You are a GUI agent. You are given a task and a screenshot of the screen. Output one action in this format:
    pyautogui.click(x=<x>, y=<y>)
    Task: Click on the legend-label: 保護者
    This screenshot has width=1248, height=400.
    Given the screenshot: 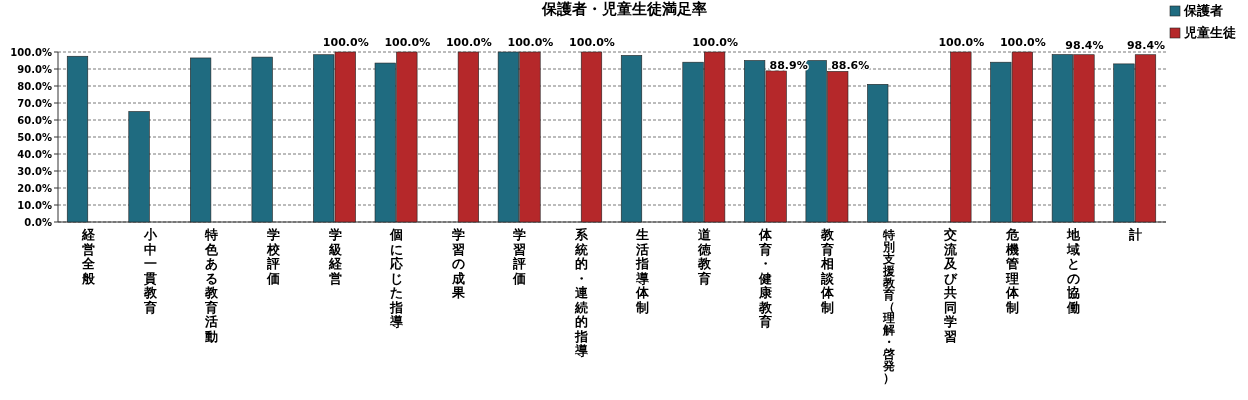 What is the action you would take?
    pyautogui.click(x=1203, y=10)
    